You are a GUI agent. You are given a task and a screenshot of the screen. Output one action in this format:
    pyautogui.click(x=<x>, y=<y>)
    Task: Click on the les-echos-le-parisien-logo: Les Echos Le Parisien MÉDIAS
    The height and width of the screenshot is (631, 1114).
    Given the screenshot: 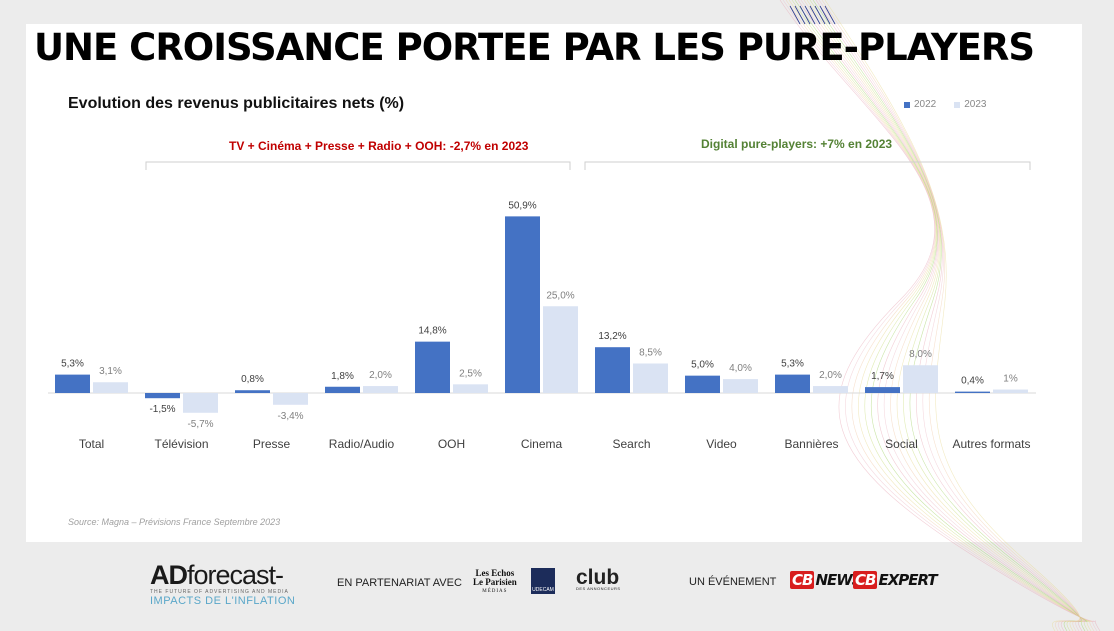 What is the action you would take?
    pyautogui.click(x=495, y=582)
    